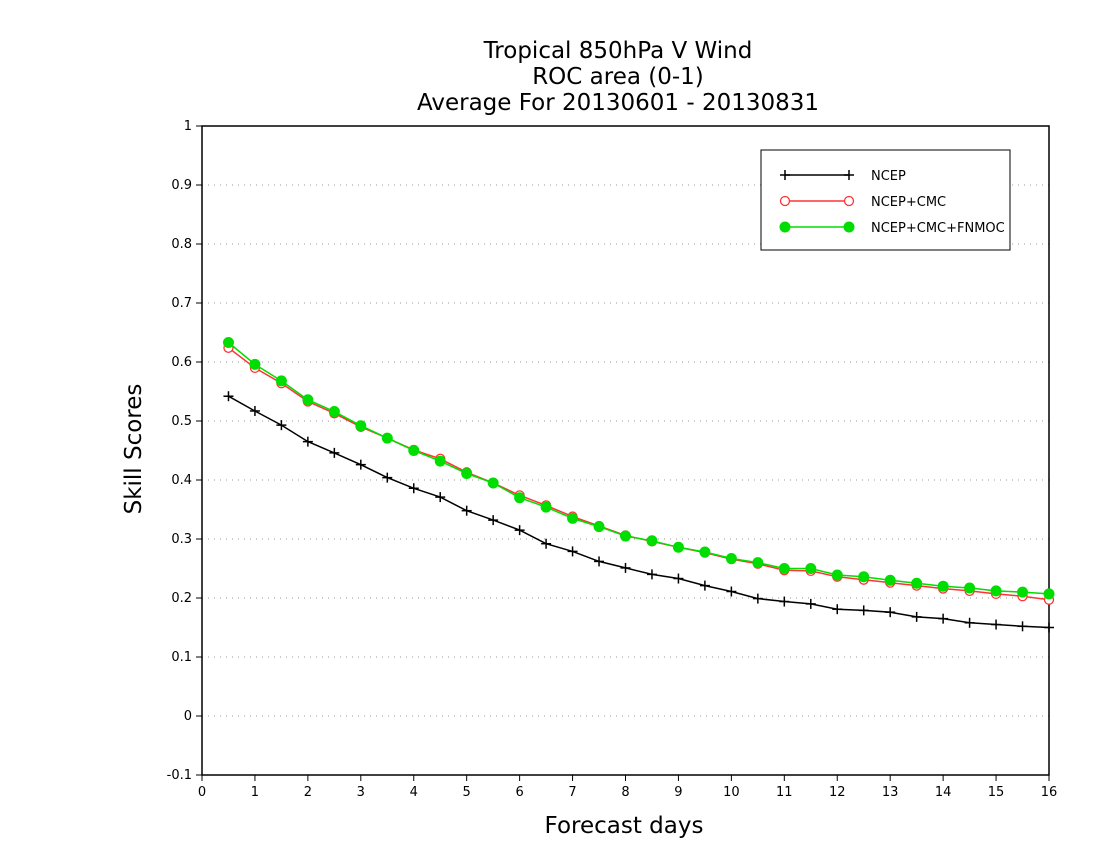 This screenshot has width=1100, height=850. I want to click on x-tick-label: 16, so click(1049, 792).